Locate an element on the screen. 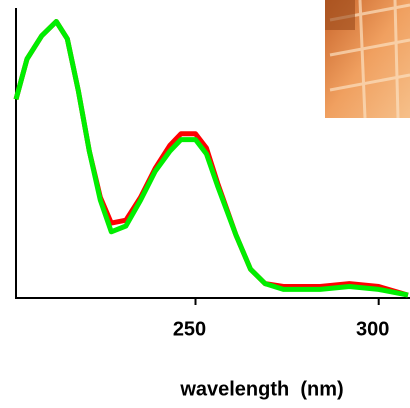  photo-inset is located at coordinates (367, 59).